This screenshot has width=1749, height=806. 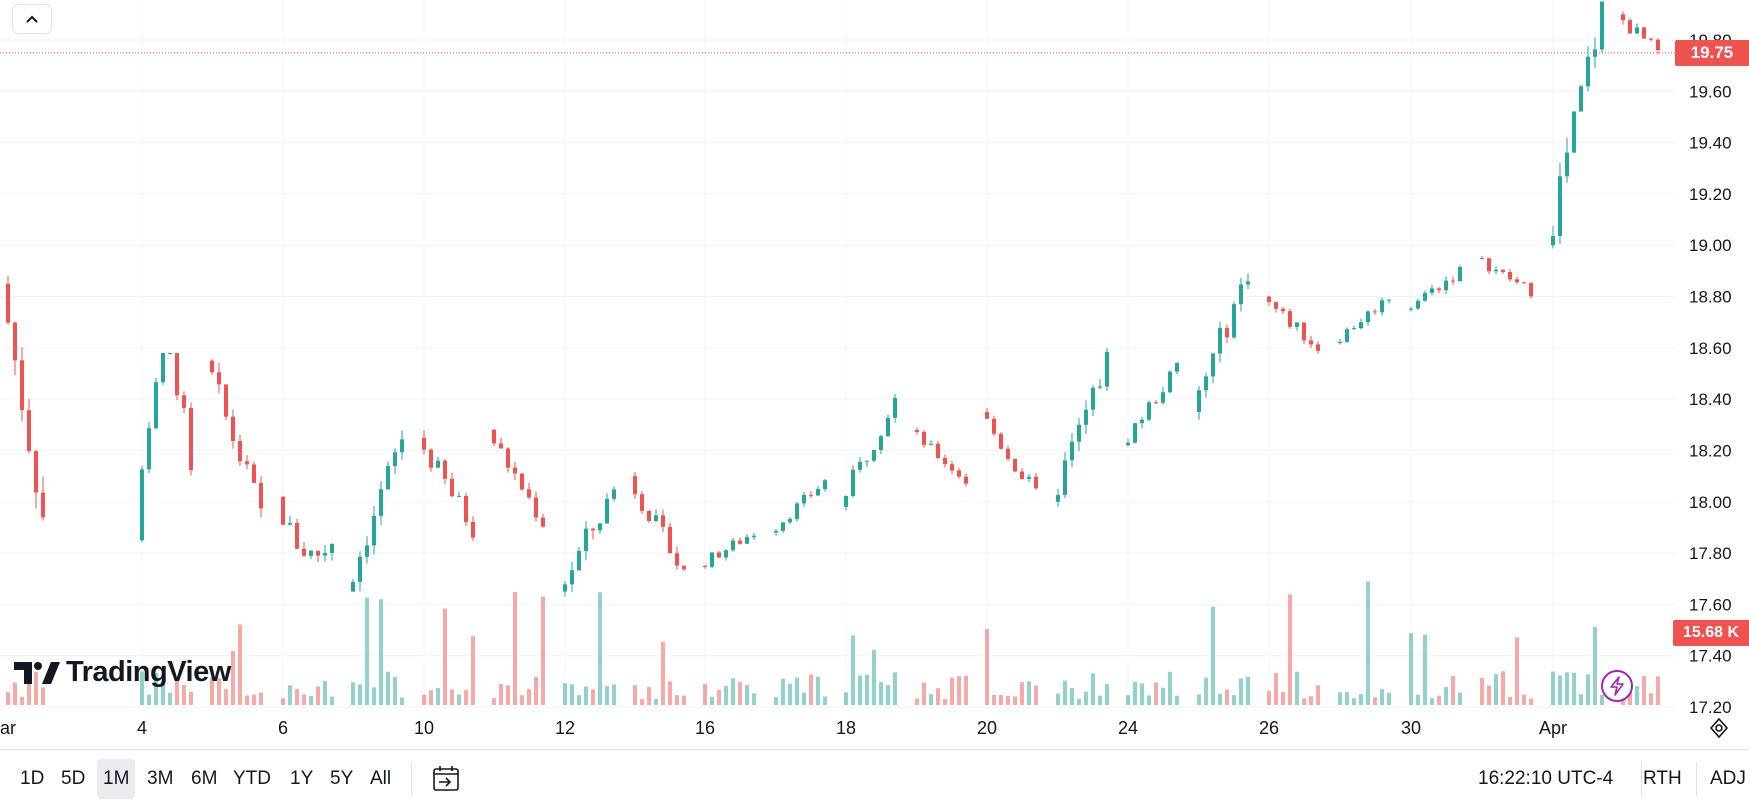 I want to click on collapse-button, so click(x=32, y=19).